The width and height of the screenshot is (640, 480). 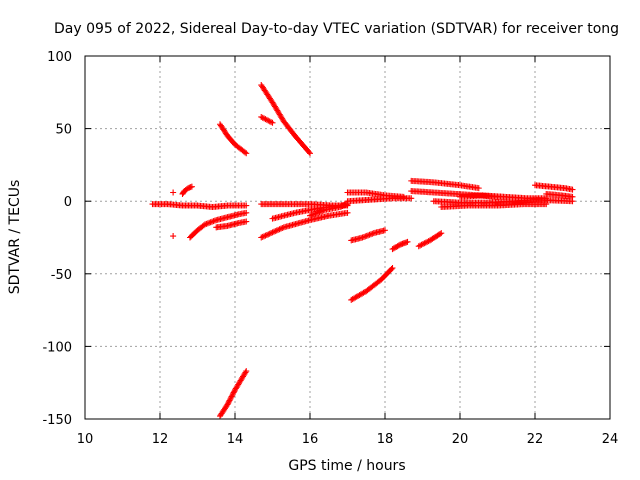 I want to click on series-arc-c, so click(x=218, y=225).